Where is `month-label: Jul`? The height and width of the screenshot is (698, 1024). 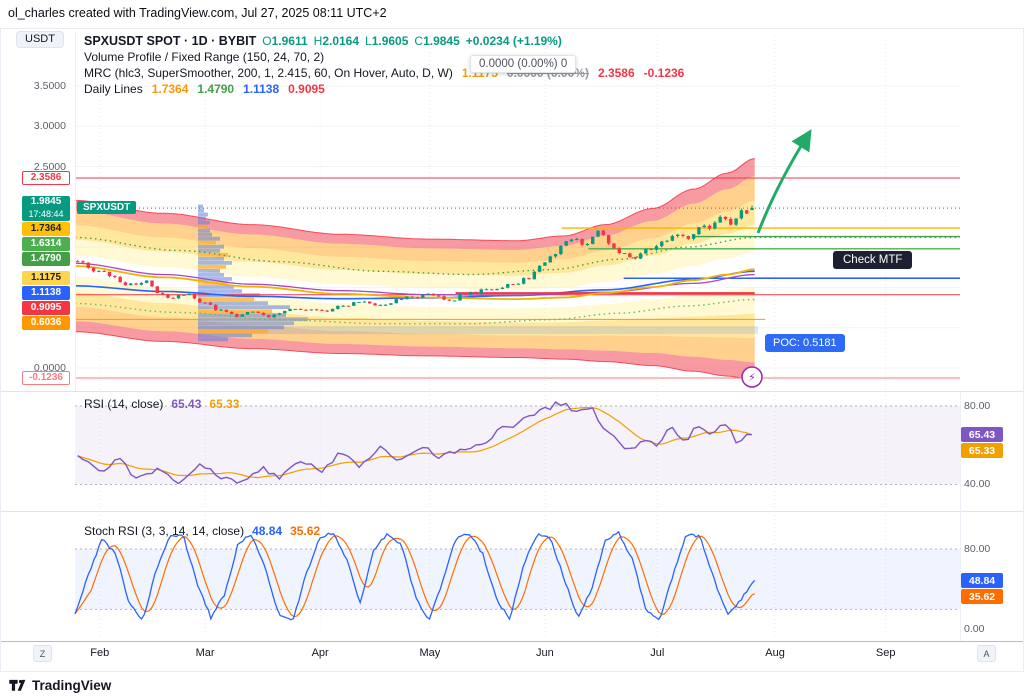
month-label: Jul is located at coordinates (657, 653).